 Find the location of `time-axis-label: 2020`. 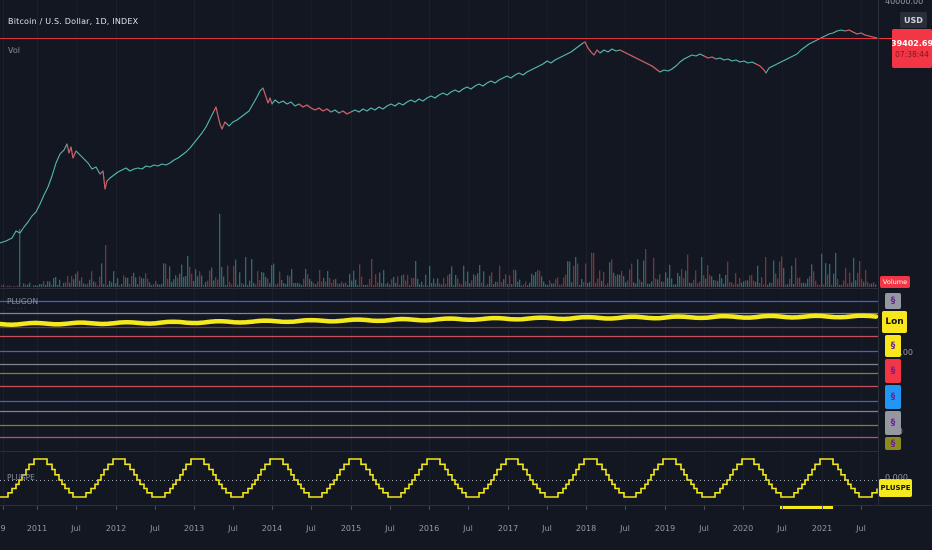

time-axis-label: 2020 is located at coordinates (743, 528).